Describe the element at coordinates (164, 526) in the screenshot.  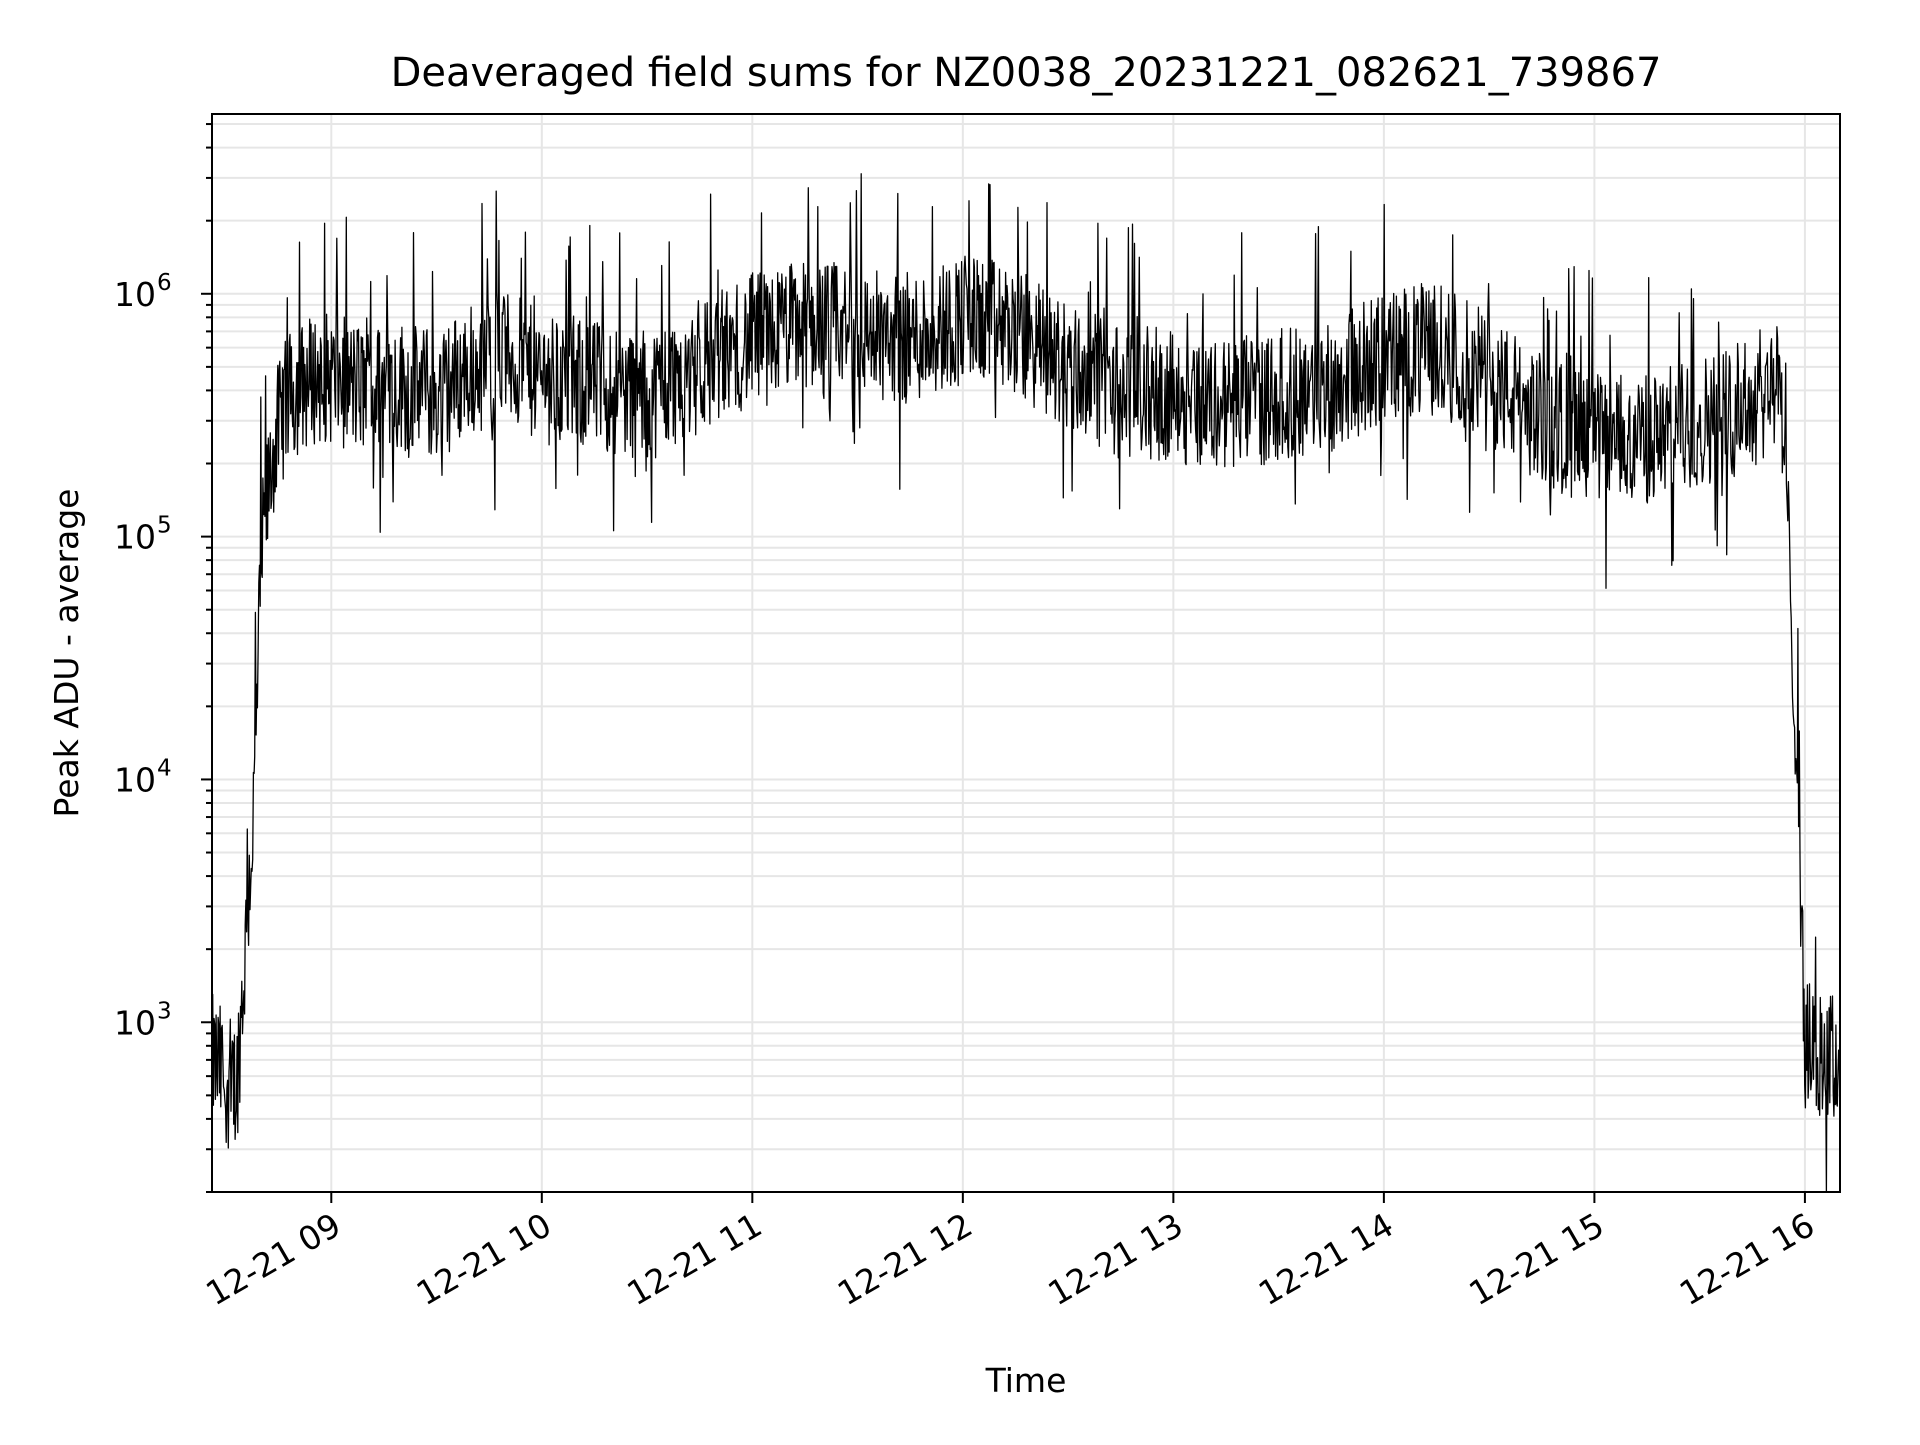
I see `y-tick-exponent: 5` at that location.